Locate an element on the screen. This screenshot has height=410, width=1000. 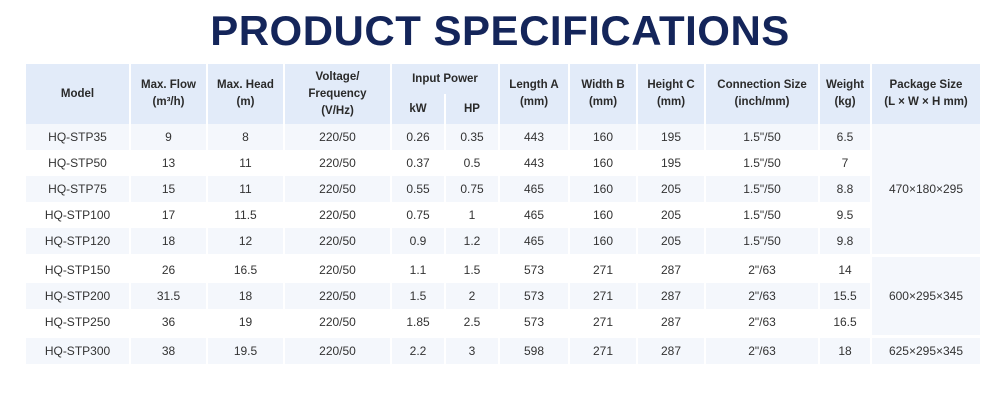
cell-head: 16.5 is located at coordinates (245, 270).